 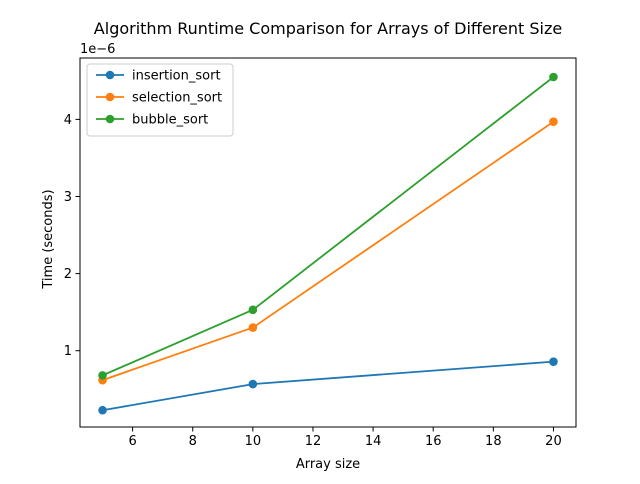 What do you see at coordinates (68, 274) in the screenshot?
I see `y-tick-label: 2` at bounding box center [68, 274].